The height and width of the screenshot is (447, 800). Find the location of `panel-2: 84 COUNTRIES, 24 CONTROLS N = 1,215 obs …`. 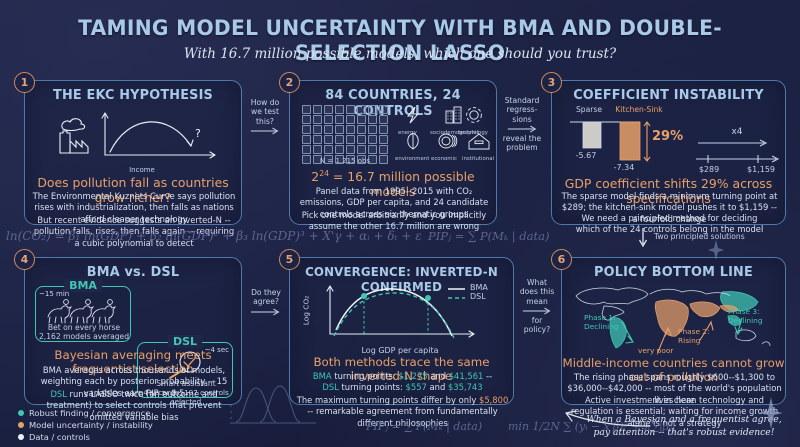

panel-2: 84 COUNTRIES, 24 CONTROLS N = 1,215 obs … is located at coordinates (393, 155).